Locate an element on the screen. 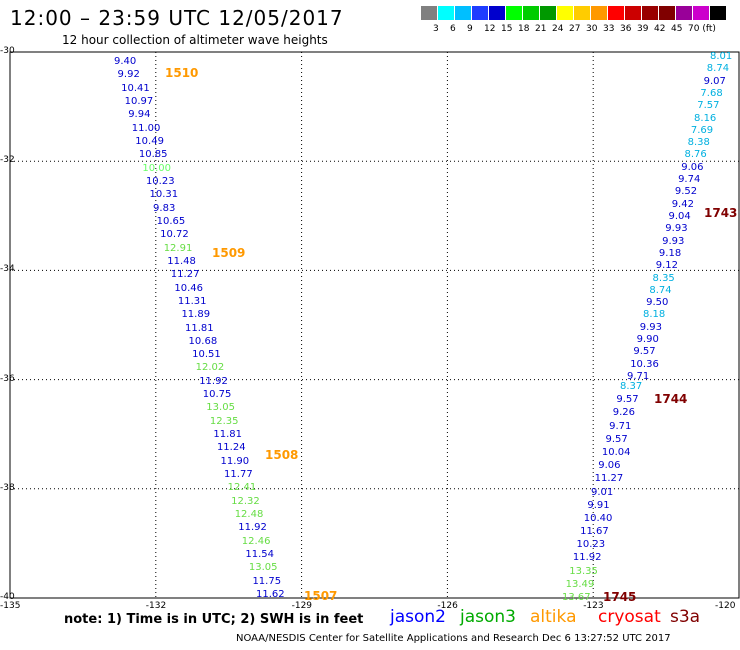 This screenshot has height=650, width=740. wave-height-label: 12.41 is located at coordinates (242, 488).